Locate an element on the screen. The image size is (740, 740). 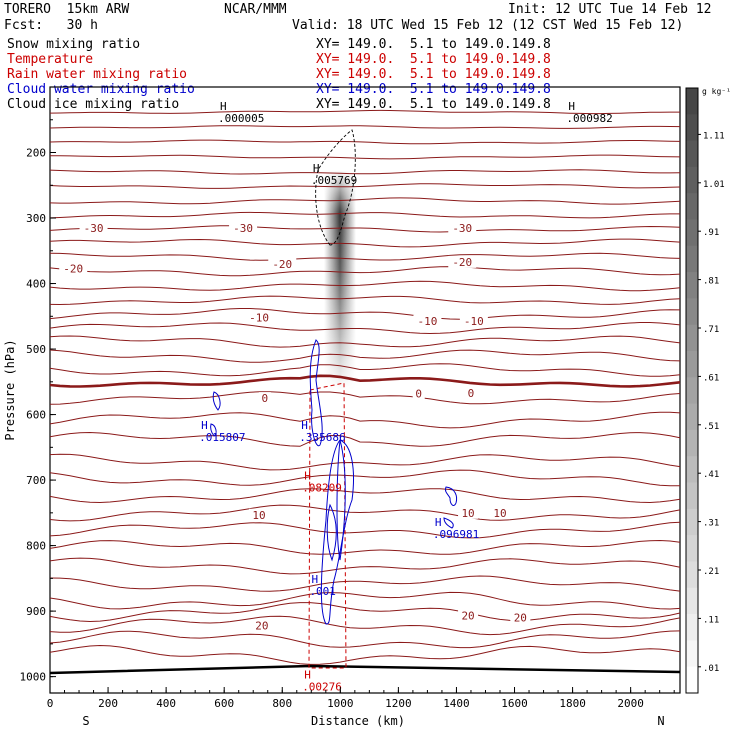
snow-shading is located at coordinates (340, 280).